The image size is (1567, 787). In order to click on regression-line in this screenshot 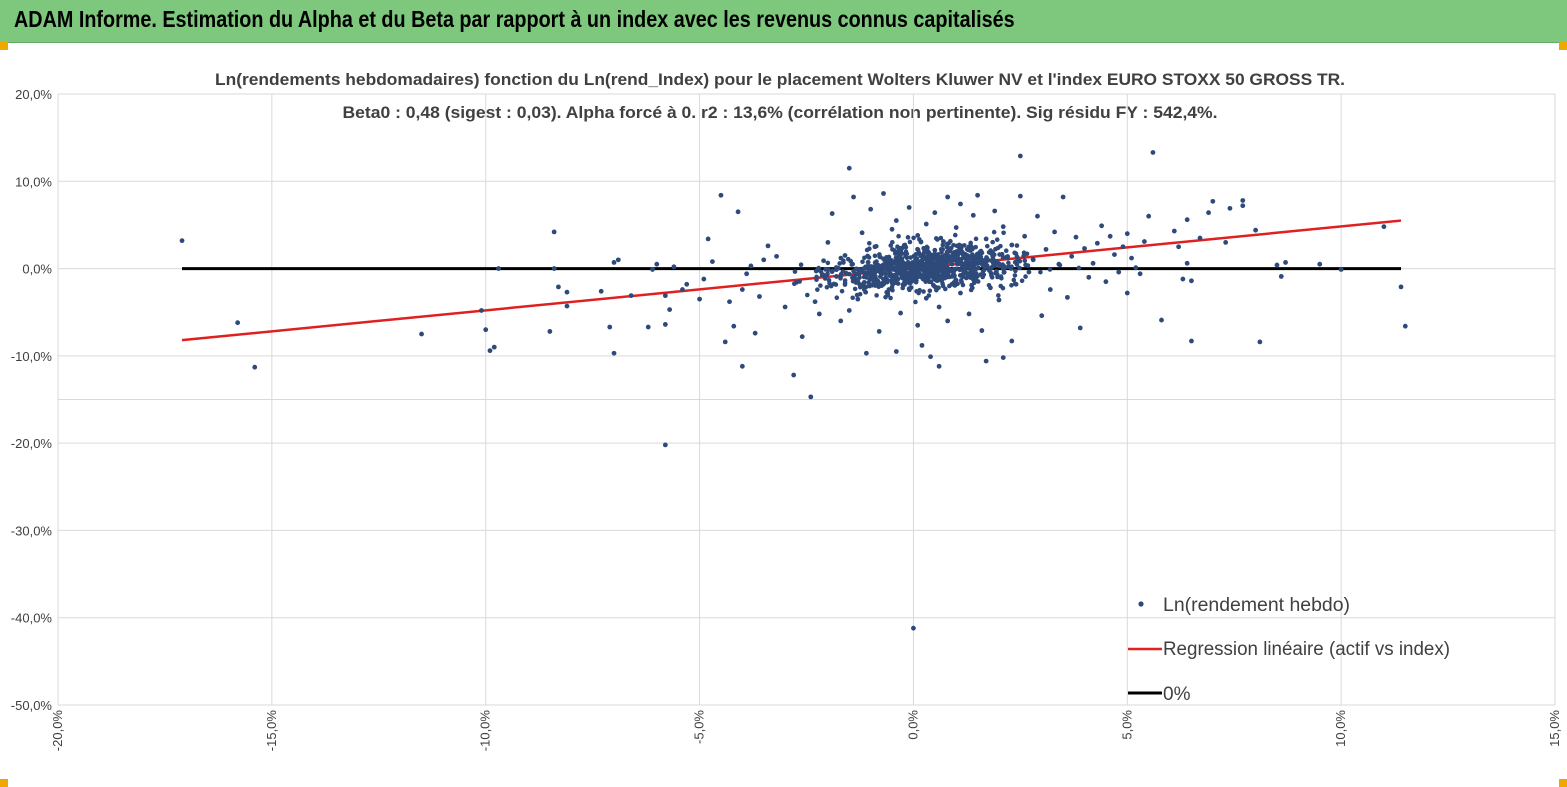, I will do `click(791, 280)`.